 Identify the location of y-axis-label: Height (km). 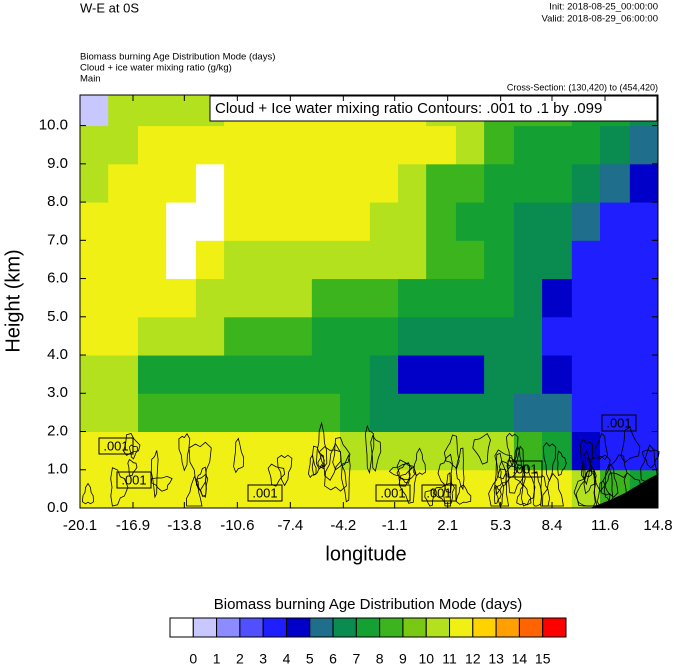
(13, 300).